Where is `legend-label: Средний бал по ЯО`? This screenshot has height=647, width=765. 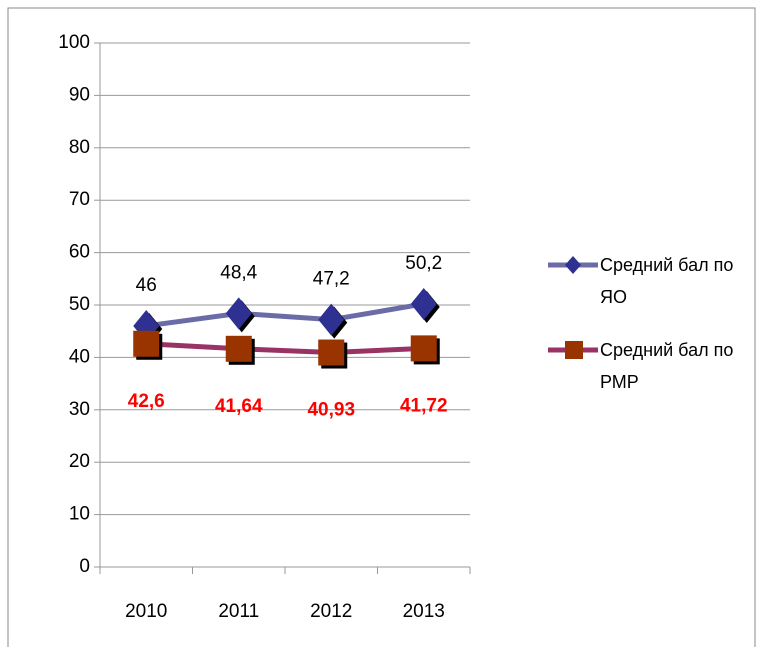 legend-label: Средний бал по ЯО is located at coordinates (667, 281).